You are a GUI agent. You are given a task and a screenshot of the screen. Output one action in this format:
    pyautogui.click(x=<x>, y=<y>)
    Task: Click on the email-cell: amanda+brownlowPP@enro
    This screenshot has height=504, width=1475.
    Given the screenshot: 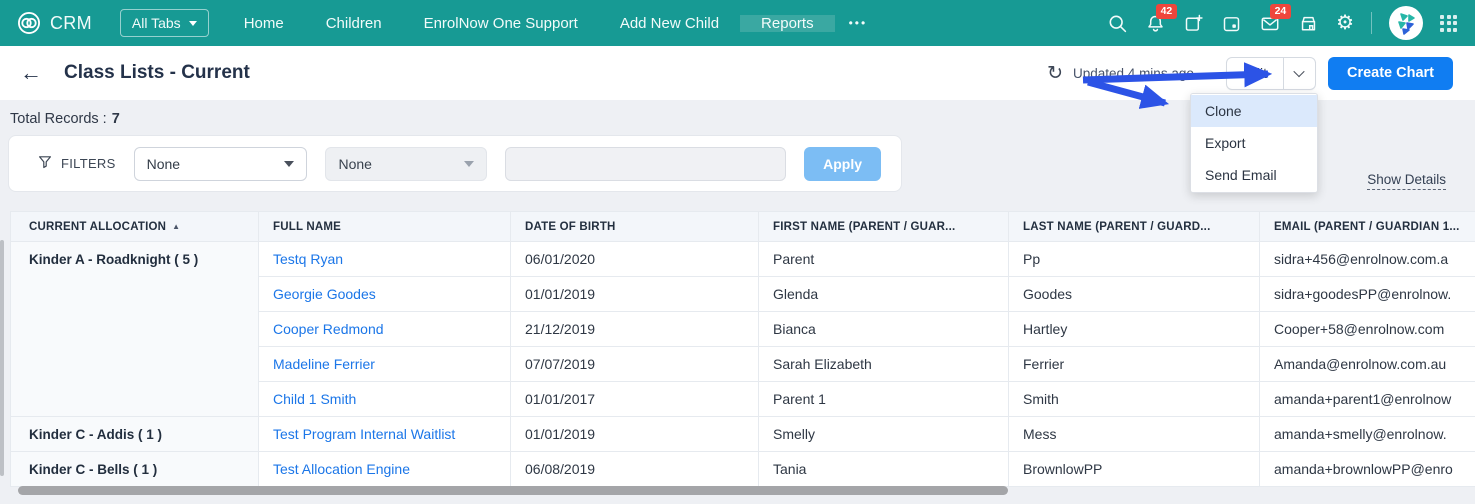 What is the action you would take?
    pyautogui.click(x=1367, y=469)
    